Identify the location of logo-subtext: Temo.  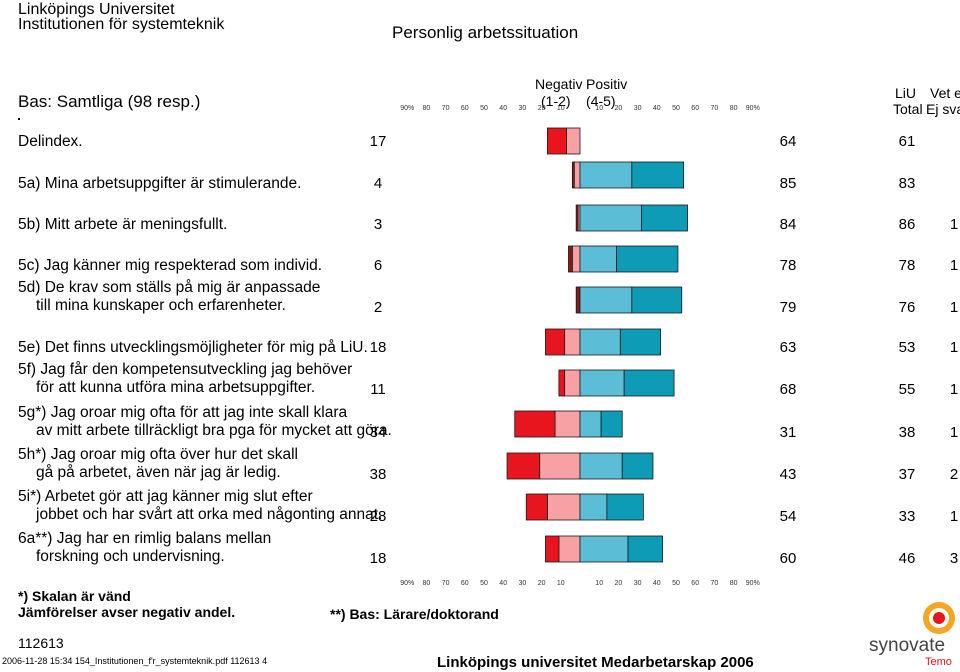
(938, 662).